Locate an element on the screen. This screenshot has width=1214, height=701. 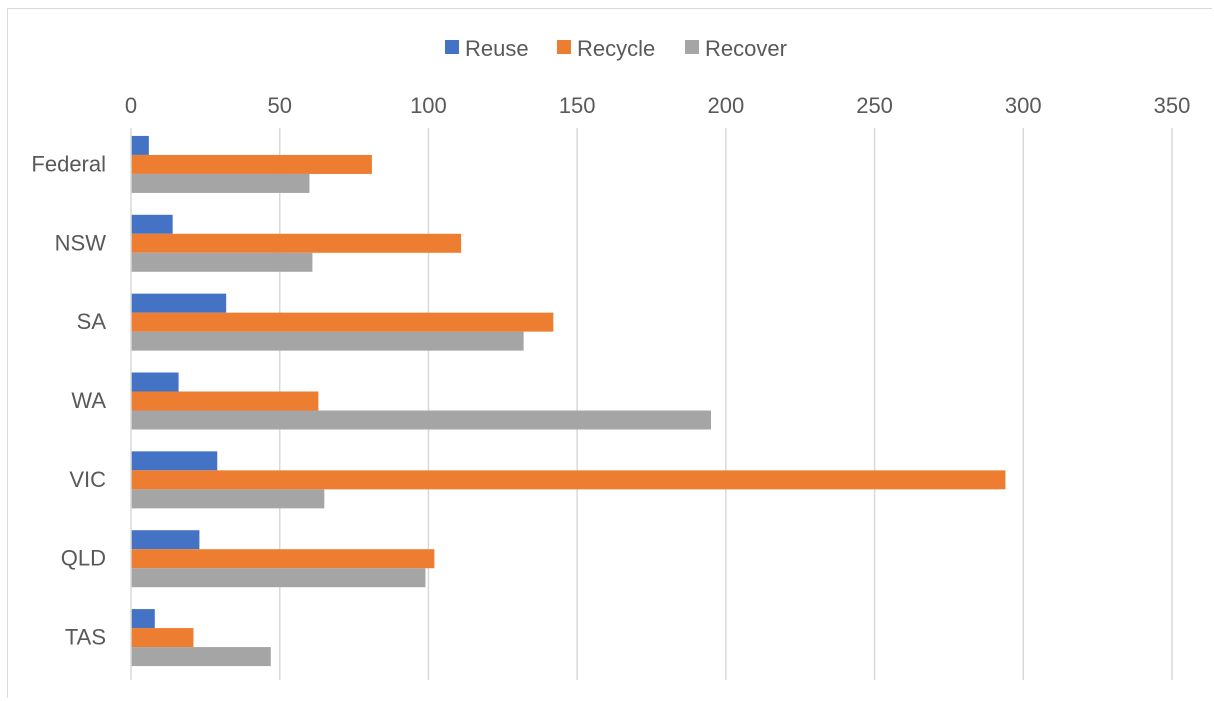
bar-reuse-nsw is located at coordinates (152, 224).